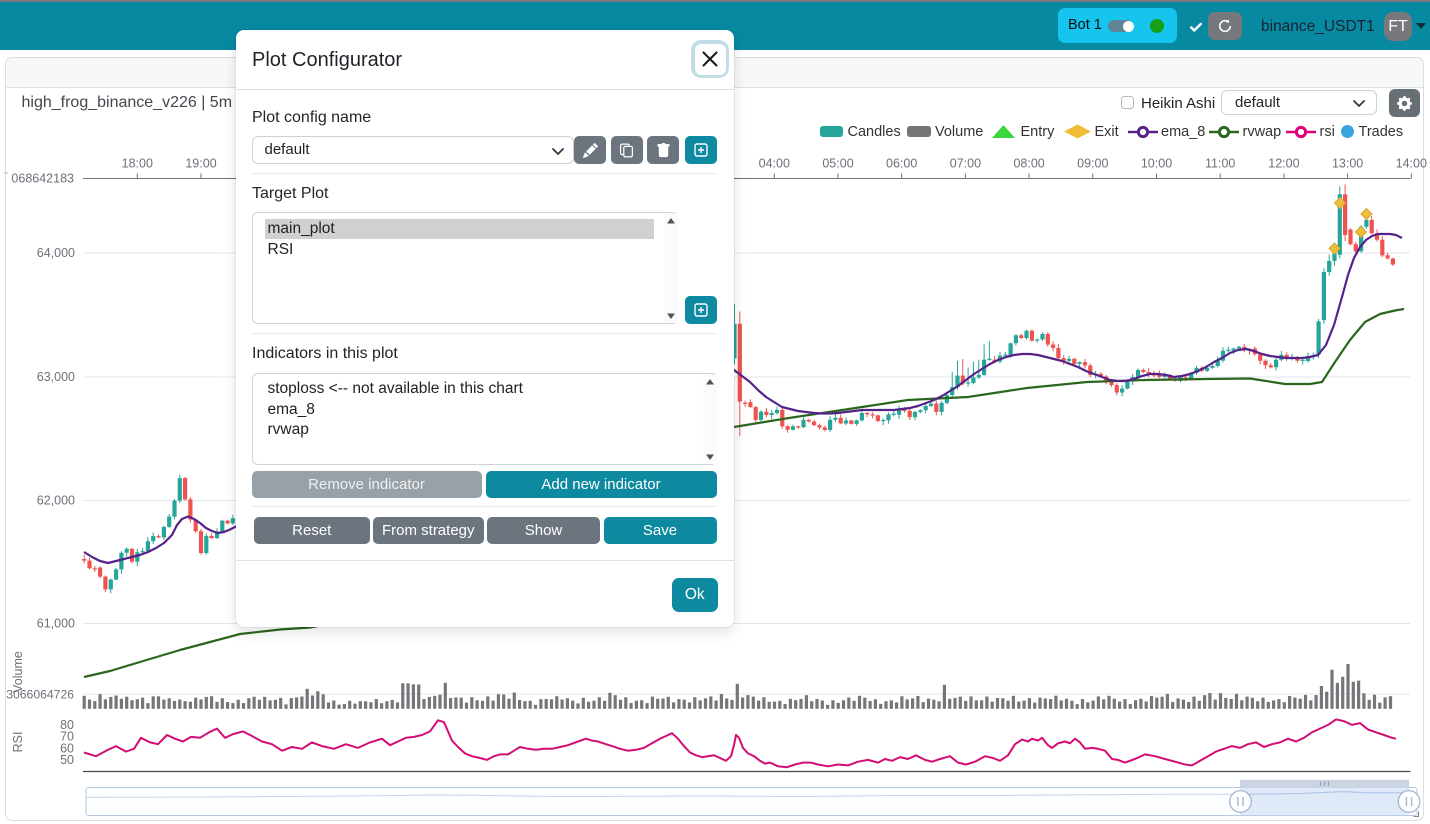 The image size is (1430, 824). What do you see at coordinates (837, 164) in the screenshot?
I see `svg-text: 05:00` at bounding box center [837, 164].